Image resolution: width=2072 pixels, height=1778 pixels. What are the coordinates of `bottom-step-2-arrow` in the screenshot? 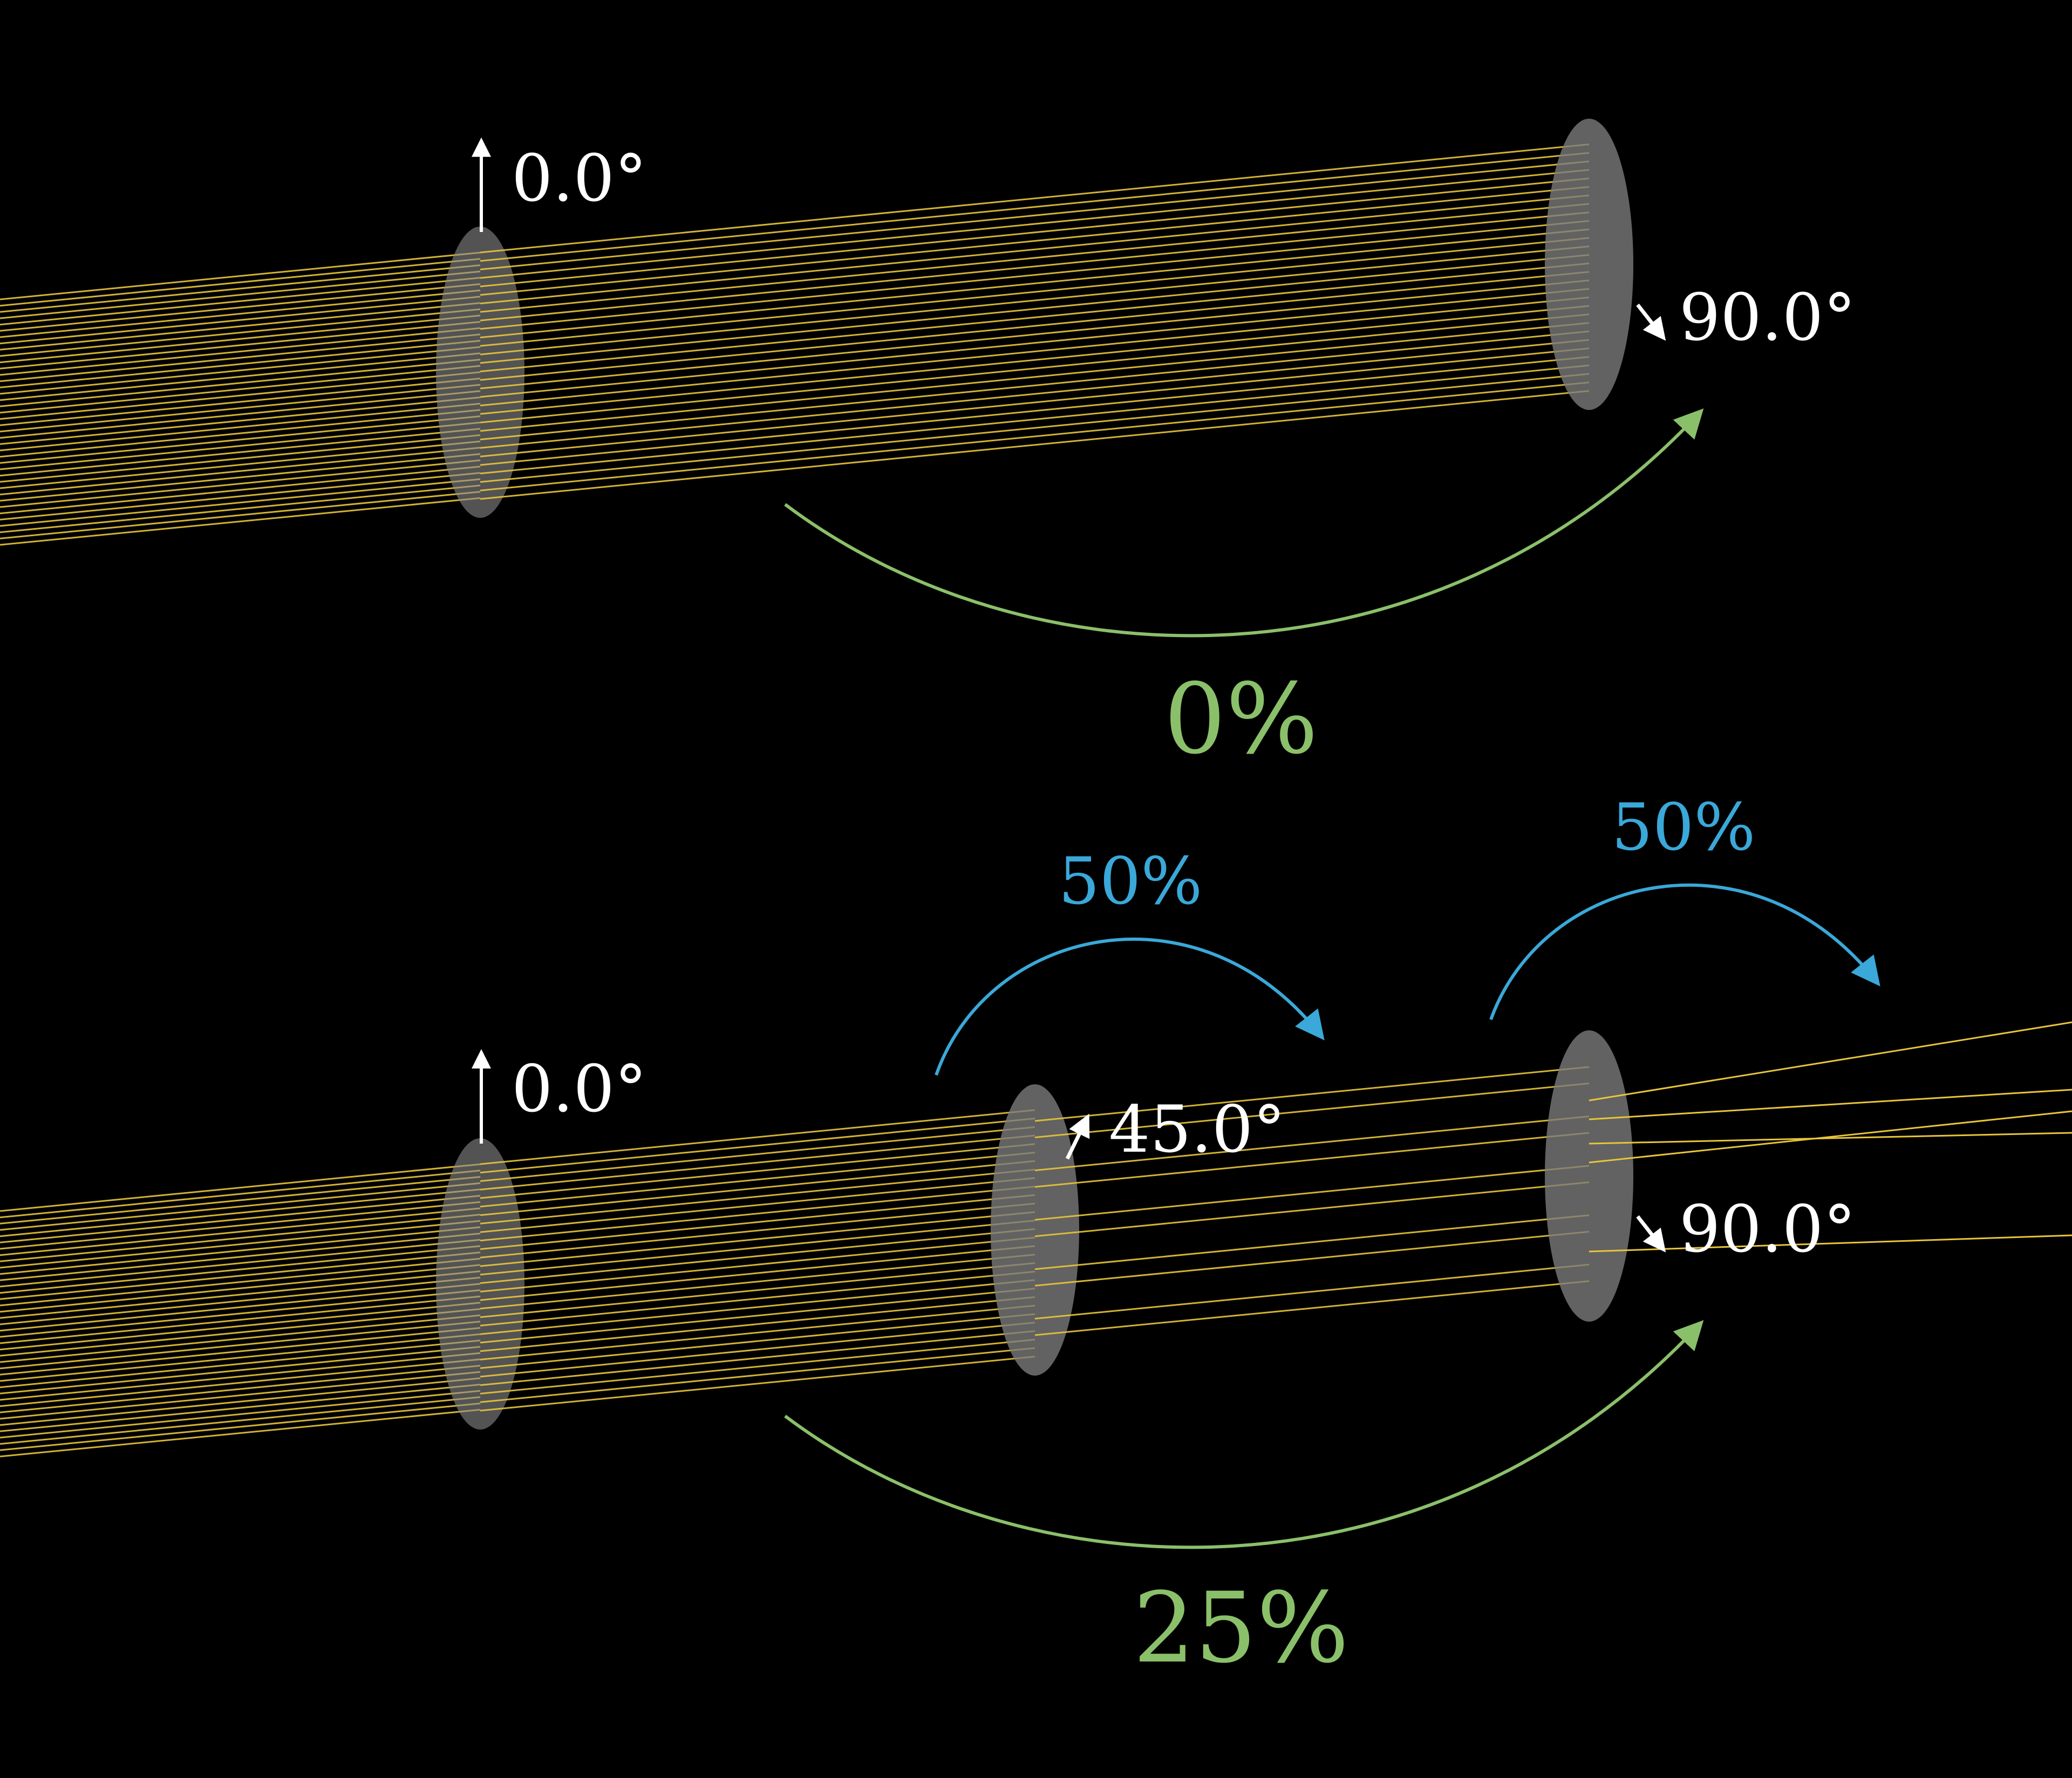 It's located at (1684, 952).